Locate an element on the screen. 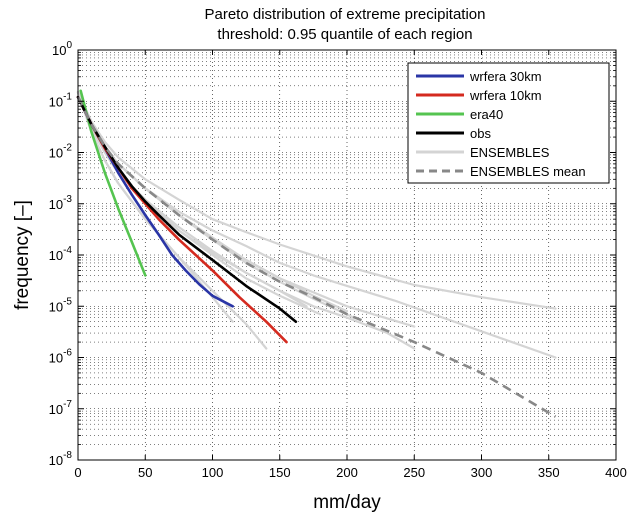 This screenshot has width=630, height=515. legend-label-ensembles: ENSEMBLES is located at coordinates (510, 152).